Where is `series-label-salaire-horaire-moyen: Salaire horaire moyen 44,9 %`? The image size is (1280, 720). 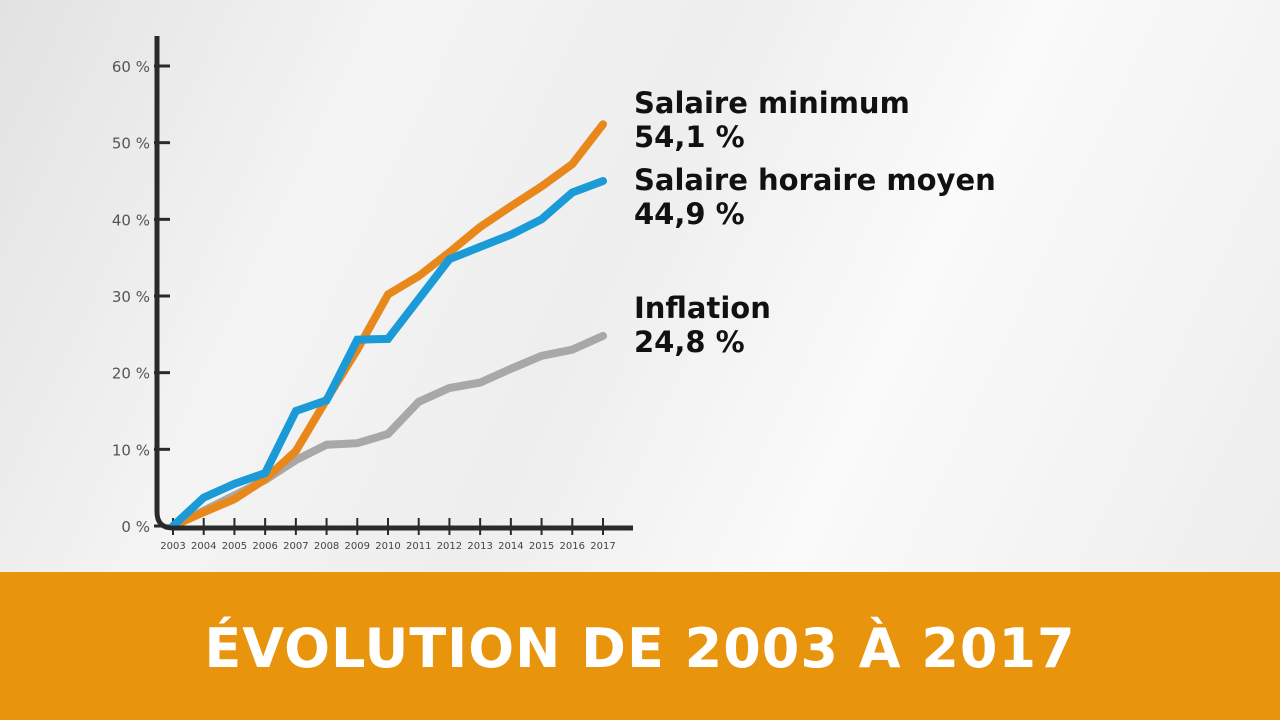
series-label-salaire-horaire-moyen: Salaire horaire moyen 44,9 % is located at coordinates (815, 197).